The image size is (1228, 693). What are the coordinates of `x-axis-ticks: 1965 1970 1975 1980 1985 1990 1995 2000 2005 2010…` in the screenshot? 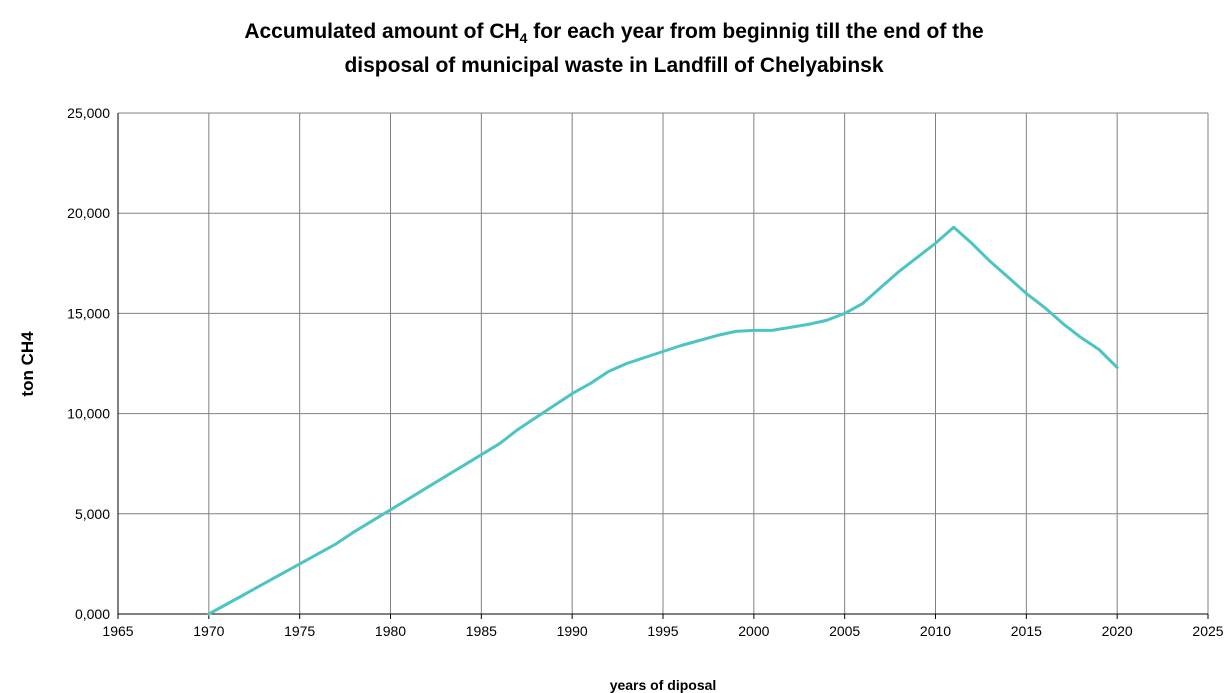 It's located at (662, 631).